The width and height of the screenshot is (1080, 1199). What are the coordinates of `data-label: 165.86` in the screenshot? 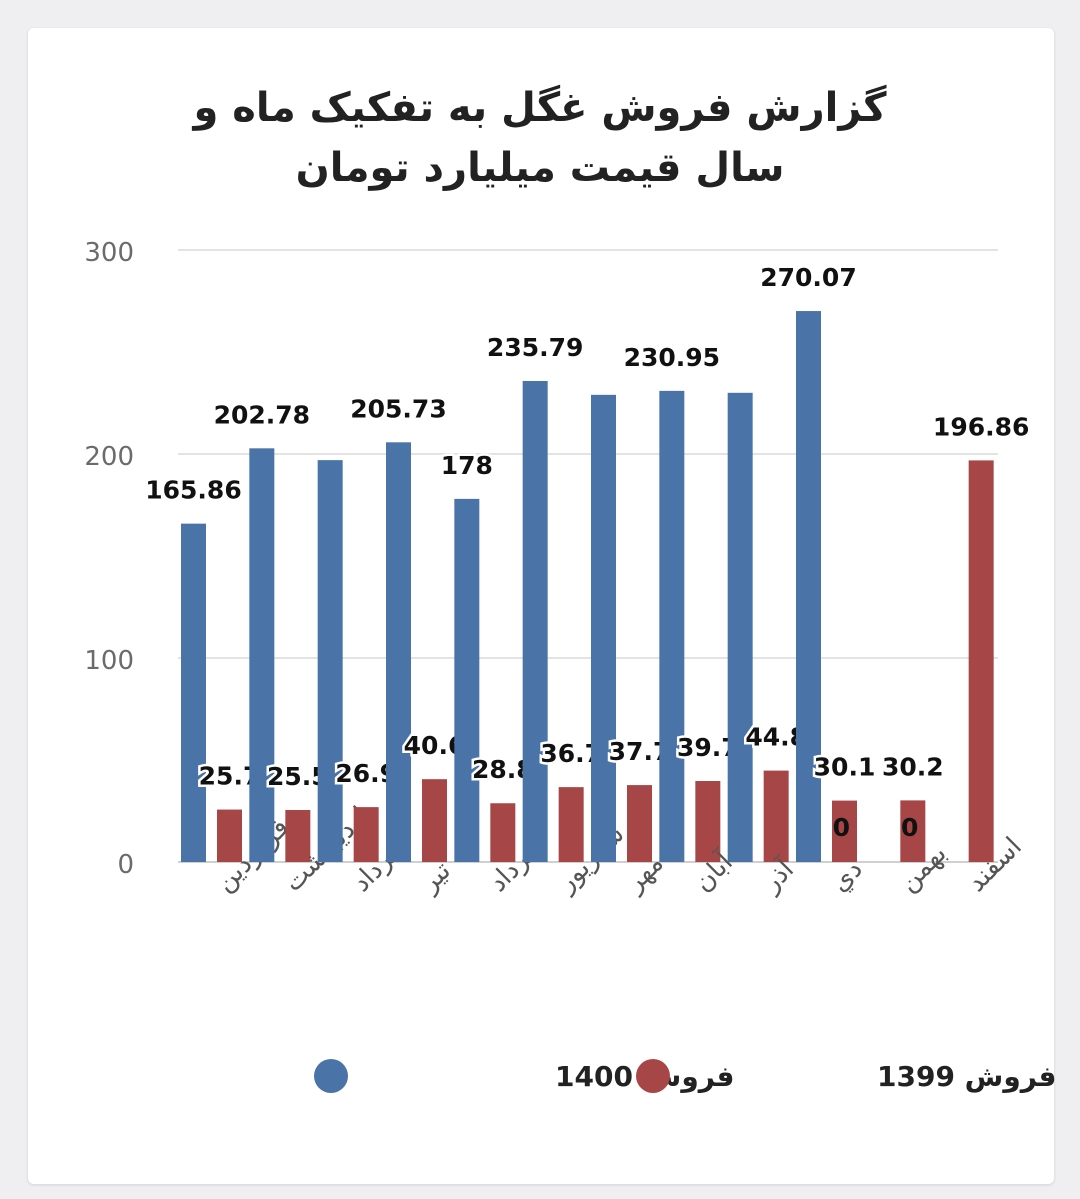 It's located at (193, 490).